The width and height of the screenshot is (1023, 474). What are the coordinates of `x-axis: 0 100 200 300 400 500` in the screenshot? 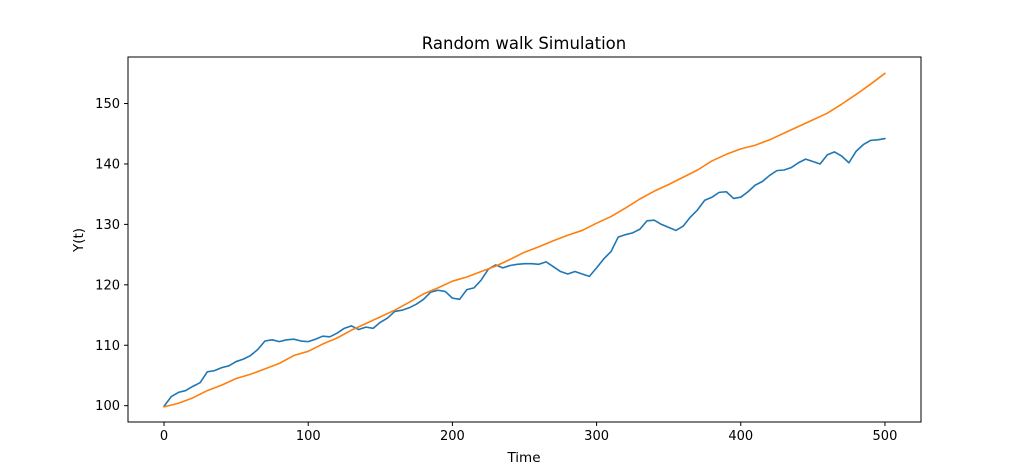 It's located at (528, 433).